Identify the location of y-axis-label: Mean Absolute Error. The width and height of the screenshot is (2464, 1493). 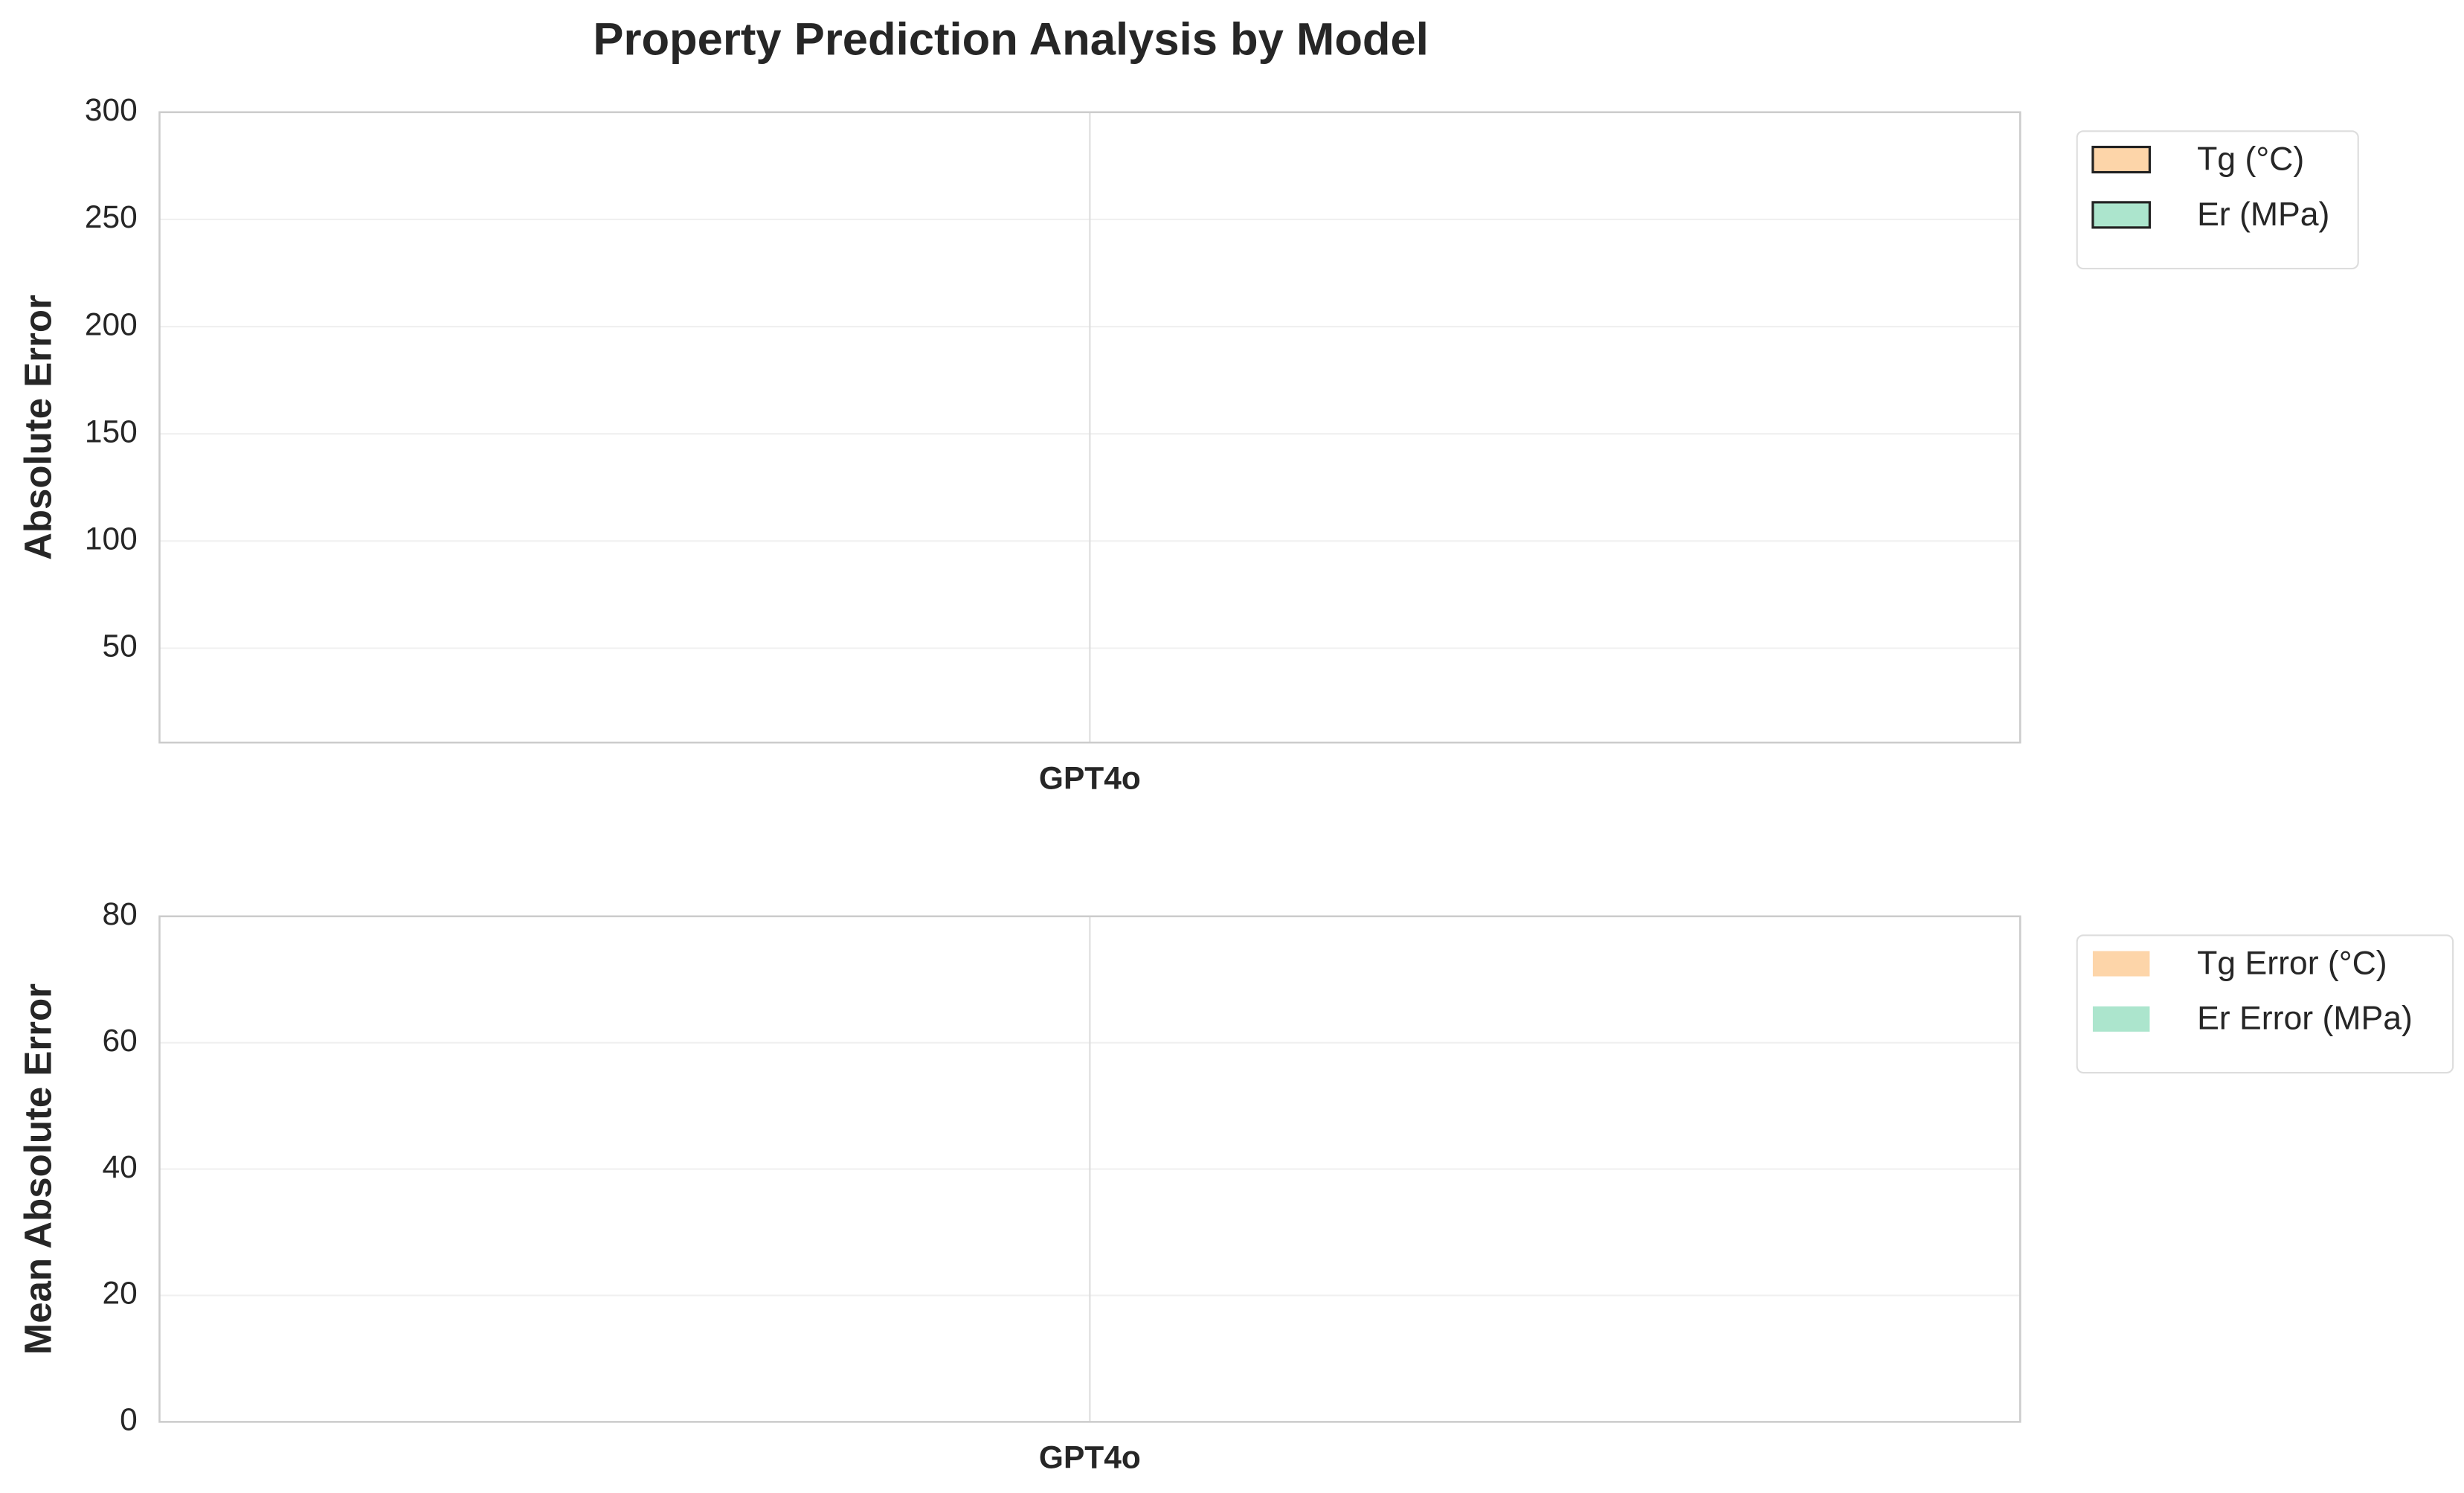
(38, 1169).